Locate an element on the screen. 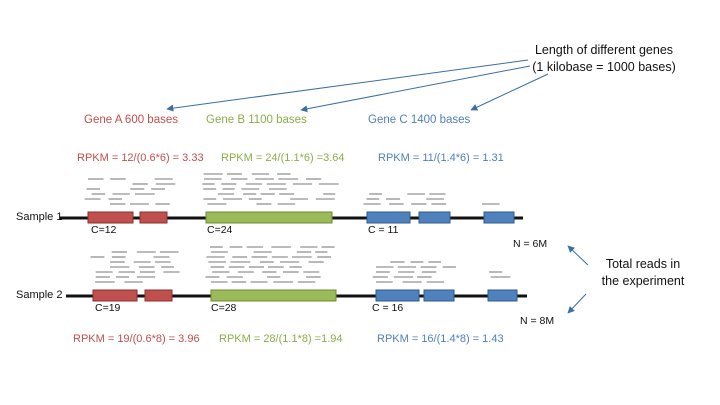 The width and height of the screenshot is (720, 405). count-sample-1-gene-b: C=24 is located at coordinates (220, 230).